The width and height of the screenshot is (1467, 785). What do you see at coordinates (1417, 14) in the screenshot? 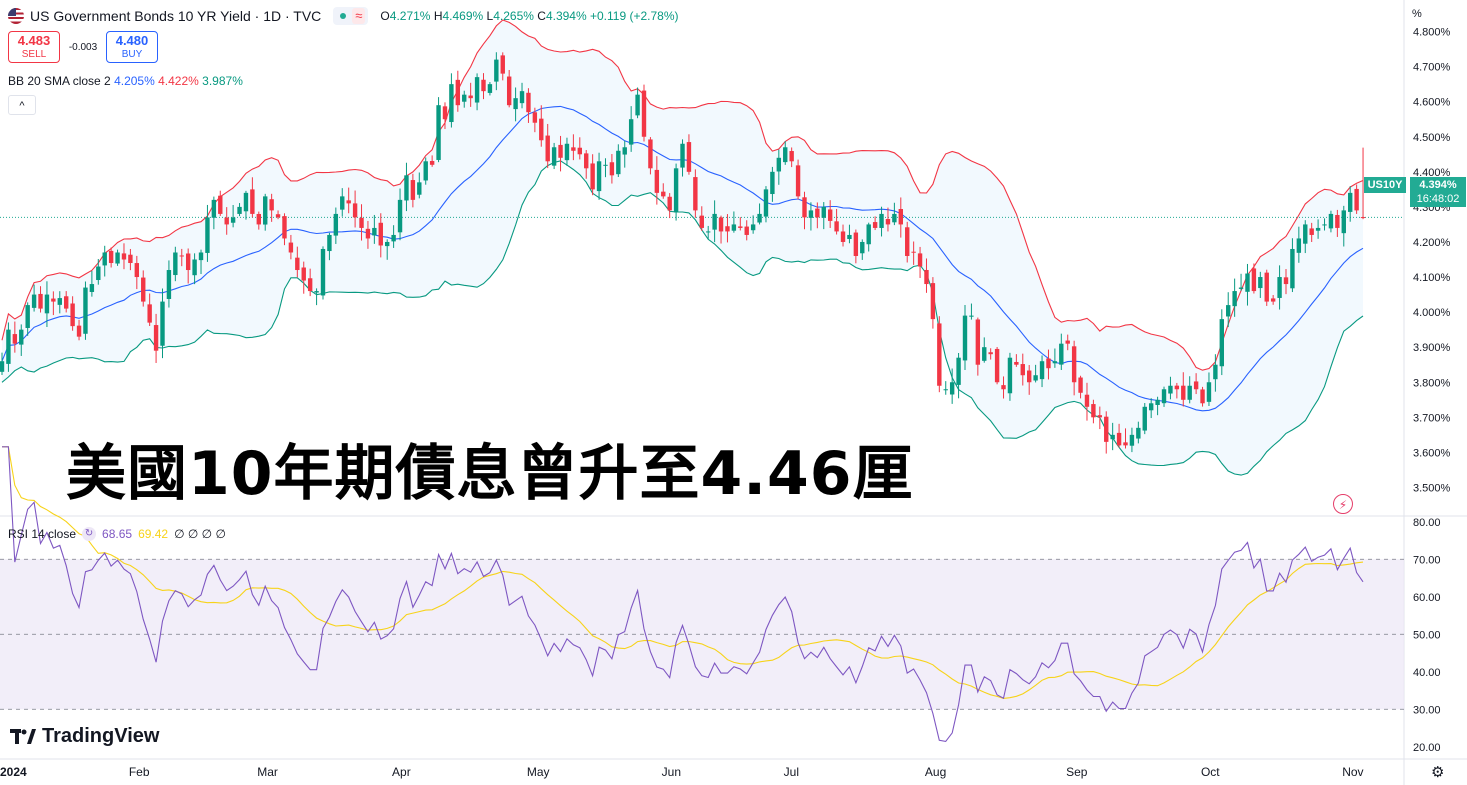
I see `price-scale-unit: %` at bounding box center [1417, 14].